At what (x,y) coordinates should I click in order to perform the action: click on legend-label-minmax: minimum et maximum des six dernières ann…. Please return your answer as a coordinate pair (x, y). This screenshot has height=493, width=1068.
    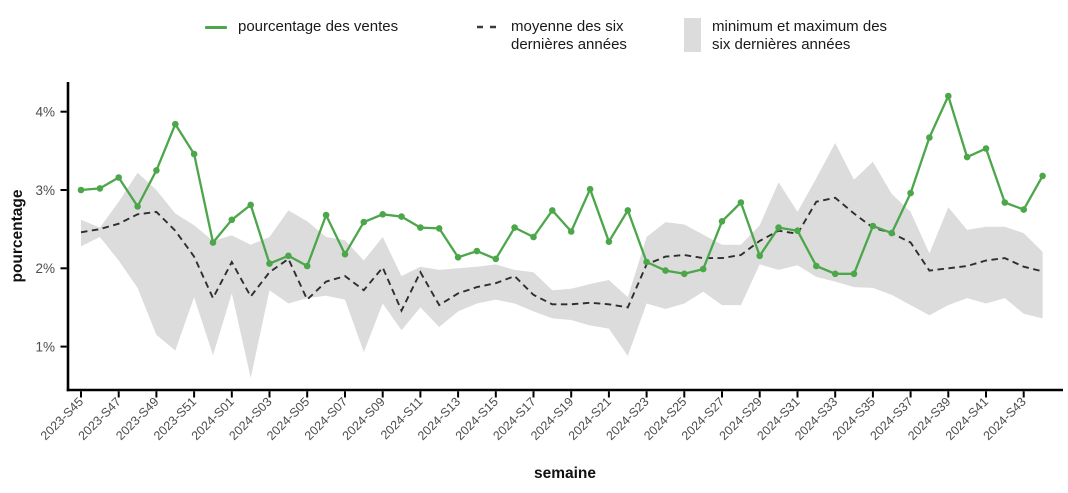
    Looking at the image, I should click on (800, 35).